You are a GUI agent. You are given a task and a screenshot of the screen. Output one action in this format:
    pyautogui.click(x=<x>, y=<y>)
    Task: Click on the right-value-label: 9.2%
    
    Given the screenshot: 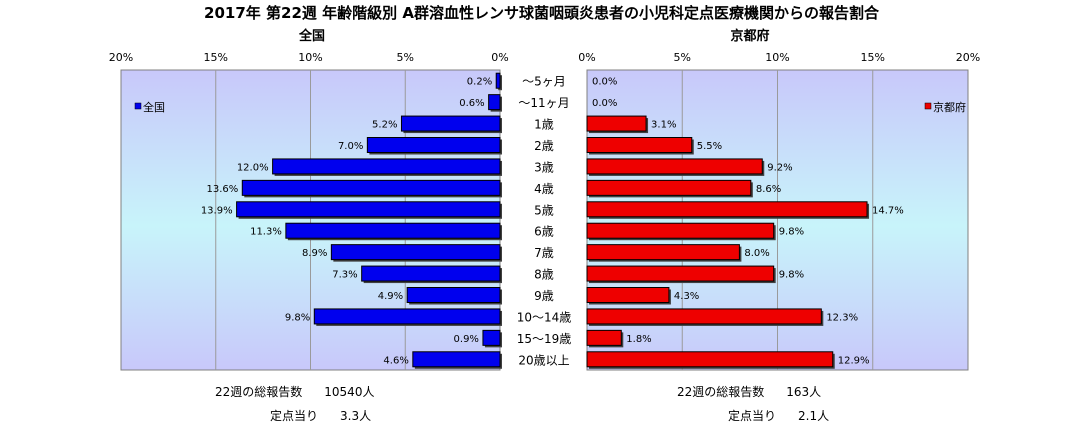 What is the action you would take?
    pyautogui.click(x=779, y=167)
    